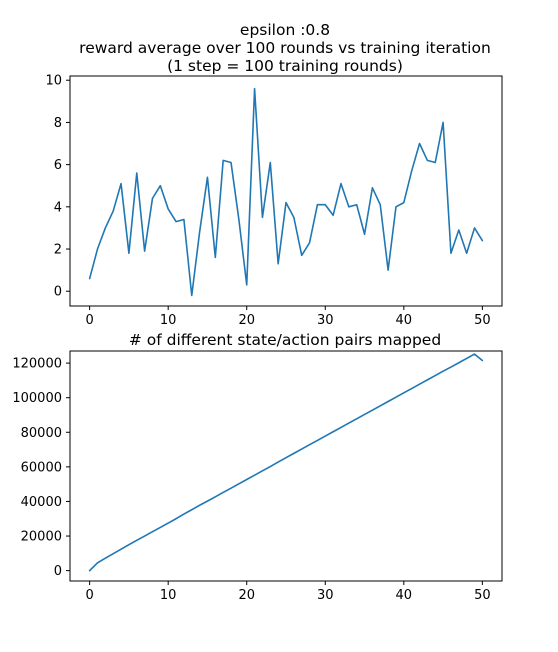 Image resolution: width=558 pixels, height=652 pixels. Describe the element at coordinates (58, 165) in the screenshot. I see `y-tick-label: 6` at that location.